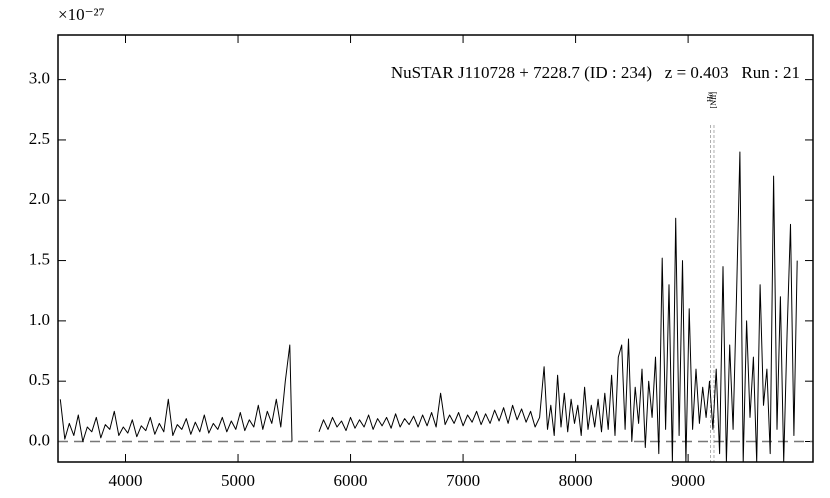 The image size is (830, 498). What do you see at coordinates (39, 78) in the screenshot?
I see `y-tick-label: 3.0` at bounding box center [39, 78].